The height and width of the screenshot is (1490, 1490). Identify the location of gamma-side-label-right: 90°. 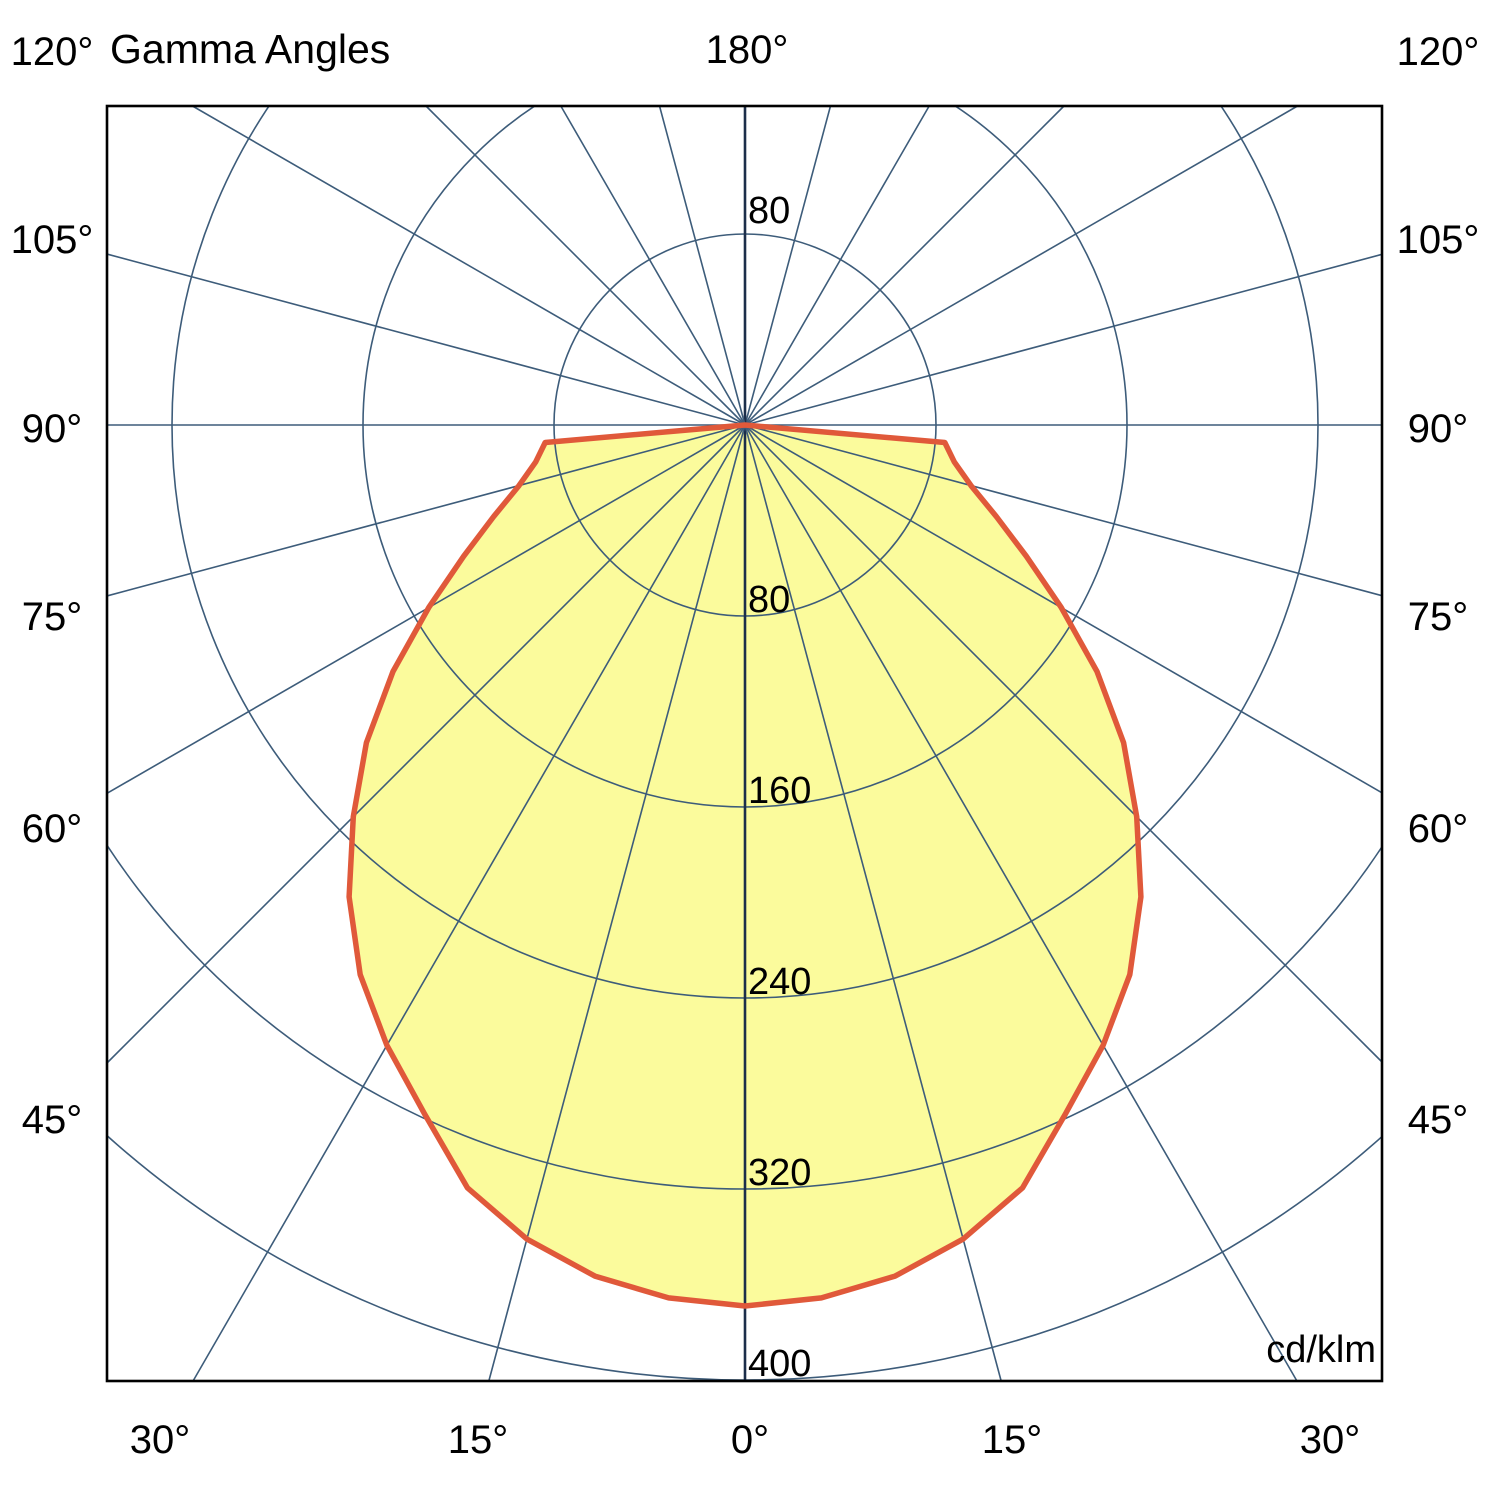
(1438, 429).